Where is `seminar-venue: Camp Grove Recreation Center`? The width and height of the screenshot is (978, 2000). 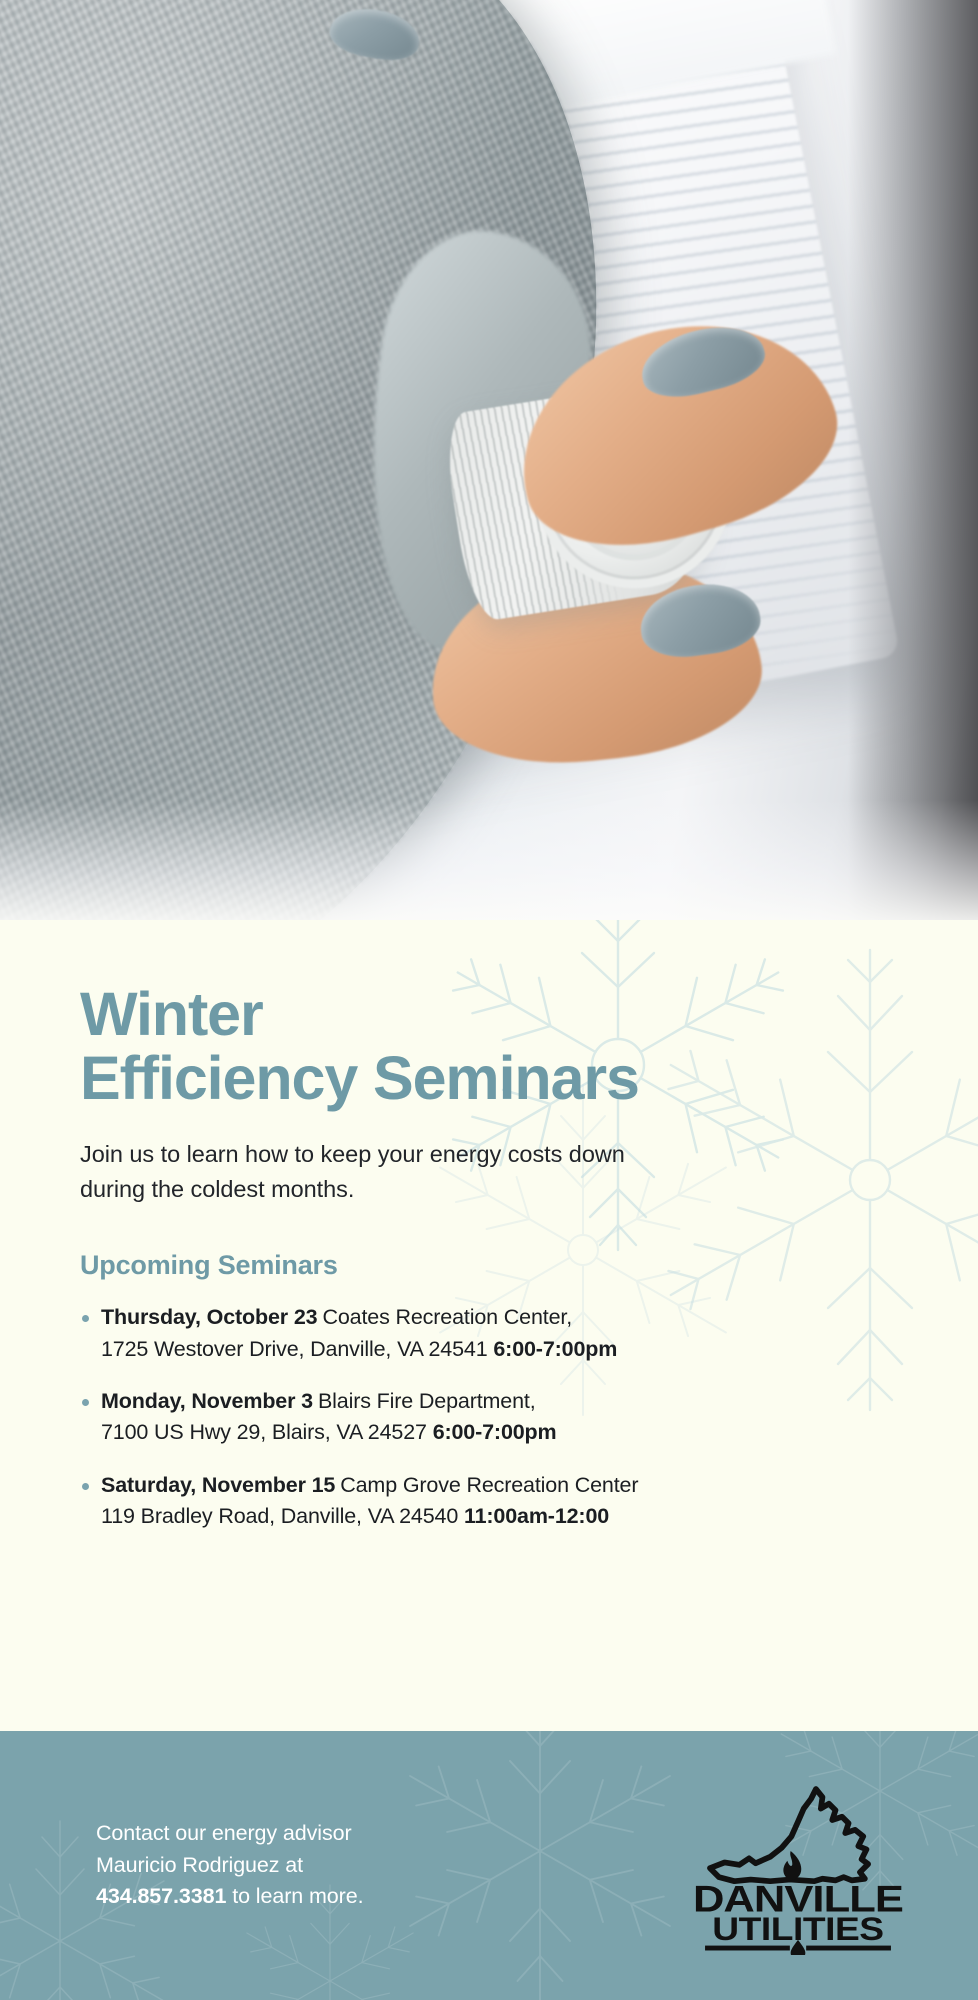
seminar-venue: Camp Grove Recreation Center is located at coordinates (489, 1484).